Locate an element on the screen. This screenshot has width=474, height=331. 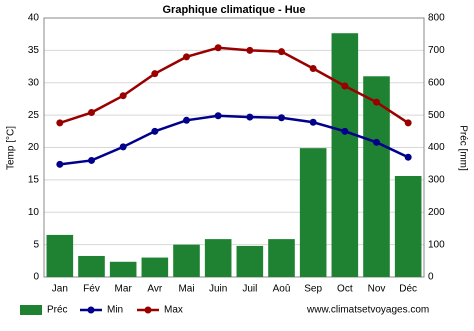
y2-tick-label: 600 is located at coordinates (436, 82).